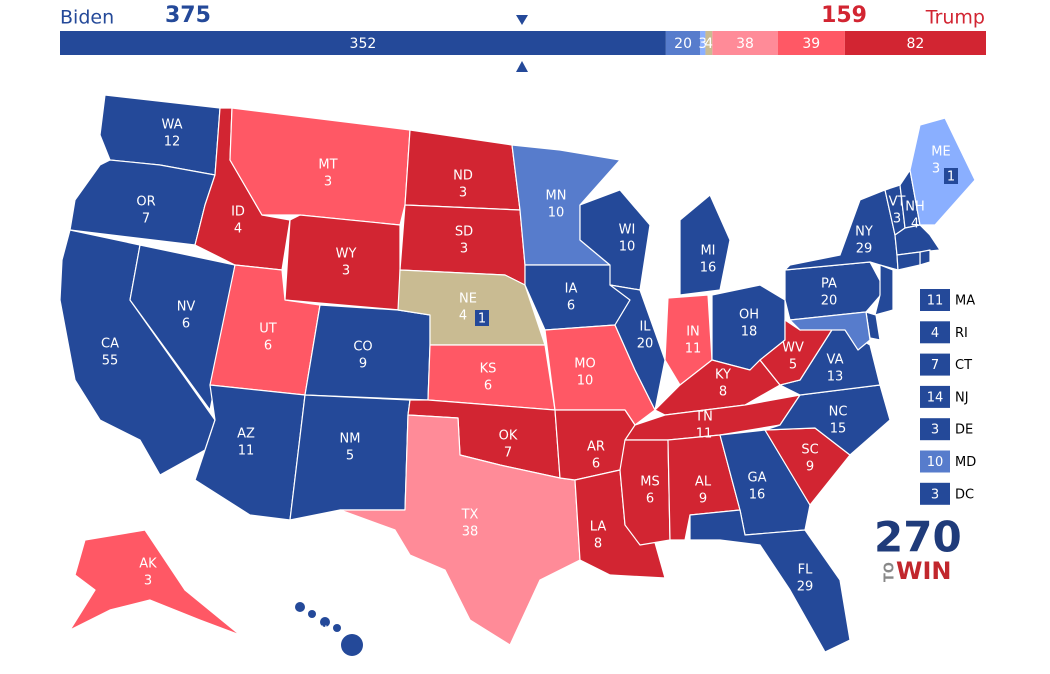  Describe the element at coordinates (598, 544) in the screenshot. I see `state-votes: 8` at that location.